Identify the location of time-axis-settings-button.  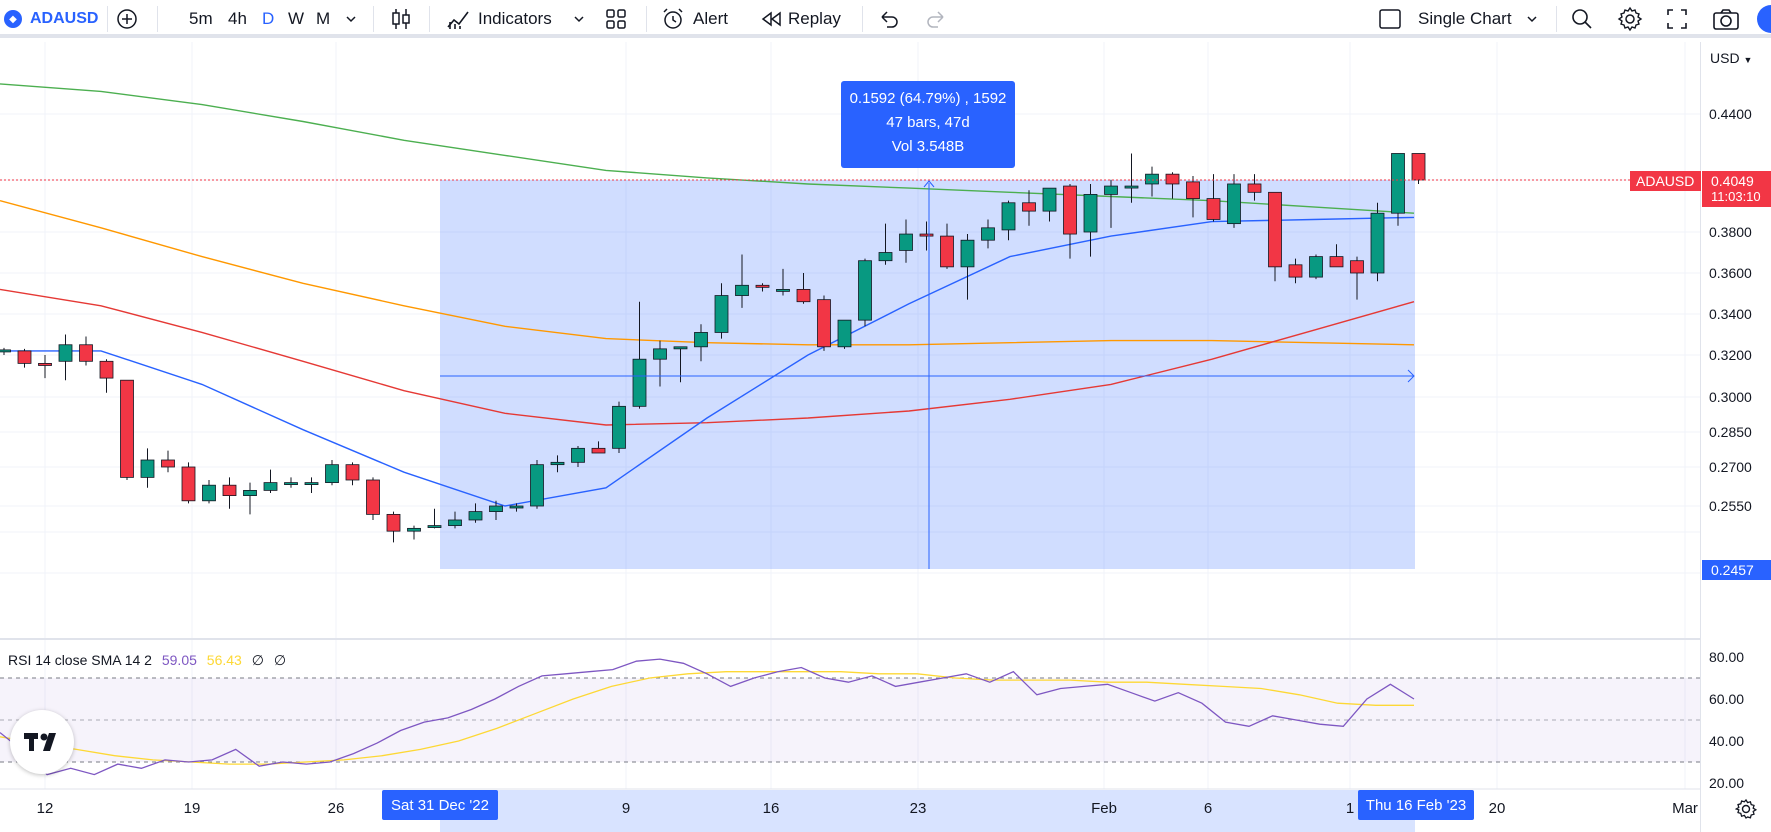
(1746, 811).